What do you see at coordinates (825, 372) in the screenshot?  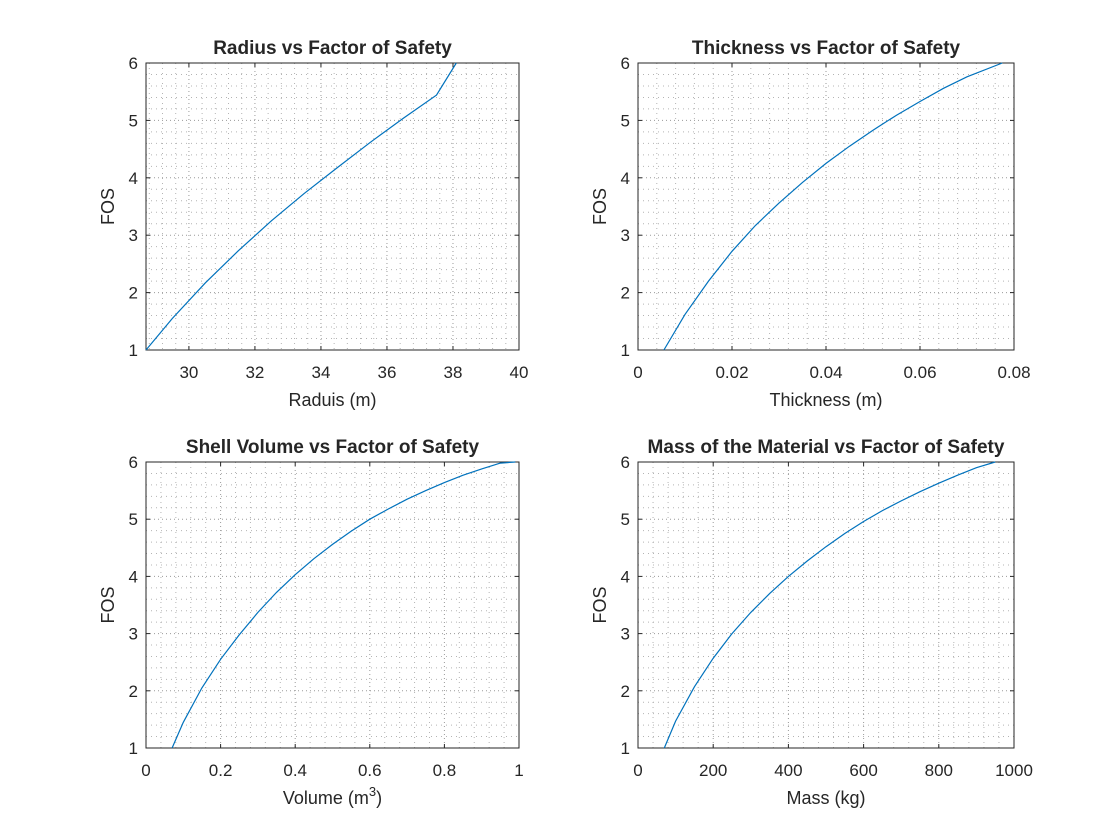 I see `x-tick-label: 0.04` at bounding box center [825, 372].